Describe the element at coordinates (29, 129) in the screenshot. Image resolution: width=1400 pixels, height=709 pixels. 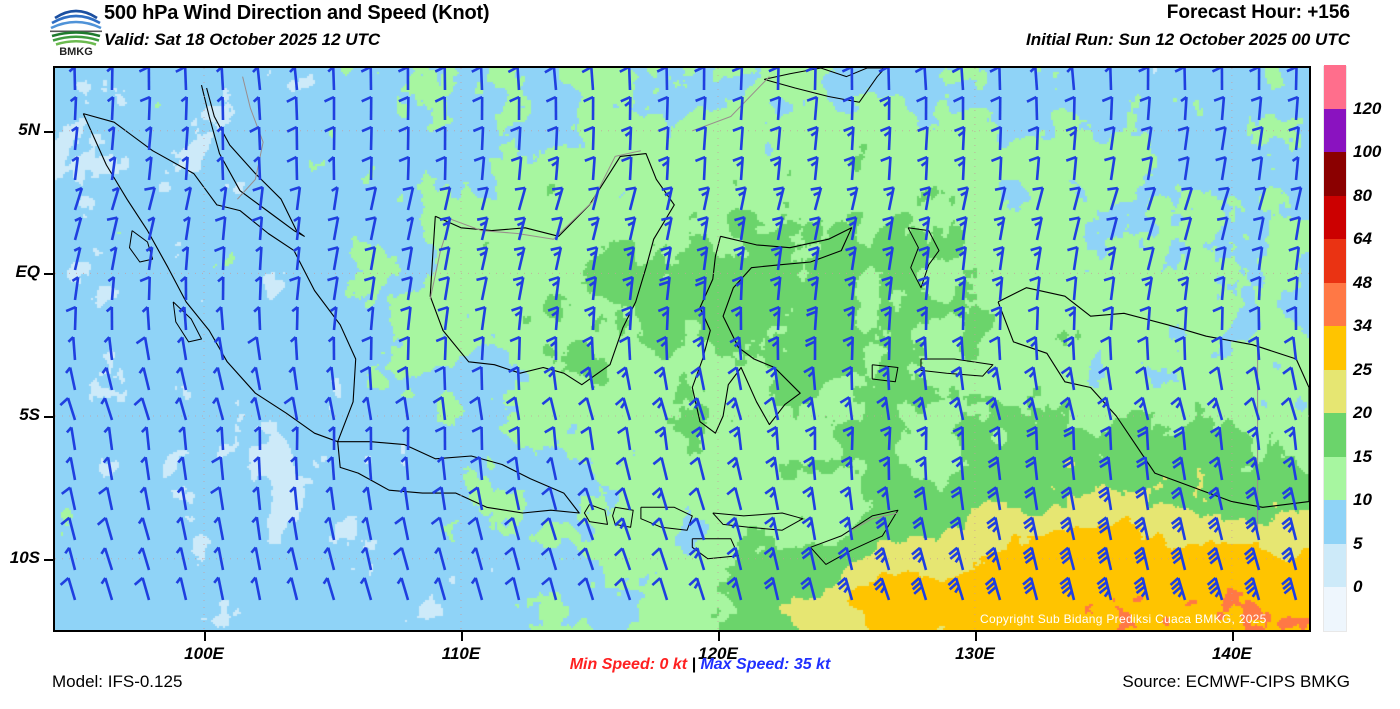
I see `y-axis-label: 5N` at that location.